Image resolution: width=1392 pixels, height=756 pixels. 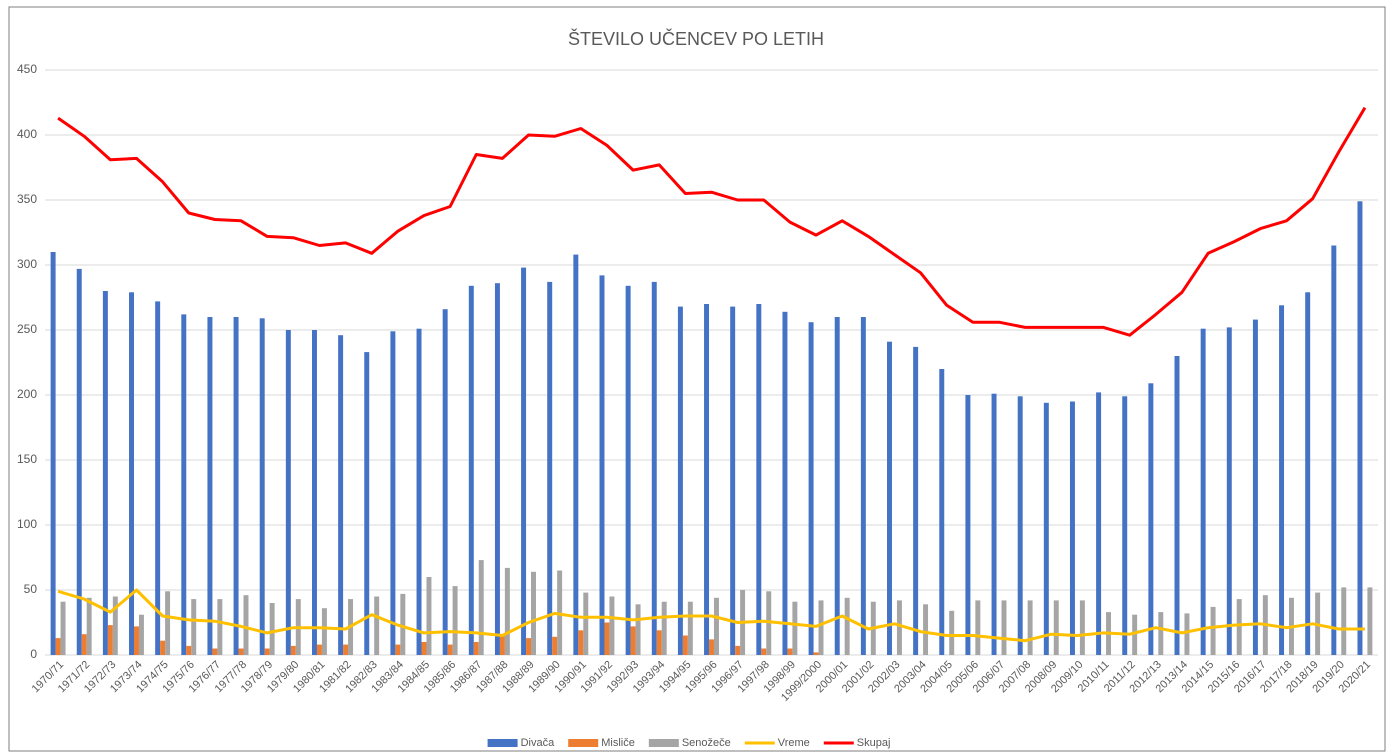 What do you see at coordinates (618, 743) in the screenshot?
I see `legend-label: Misliče` at bounding box center [618, 743].